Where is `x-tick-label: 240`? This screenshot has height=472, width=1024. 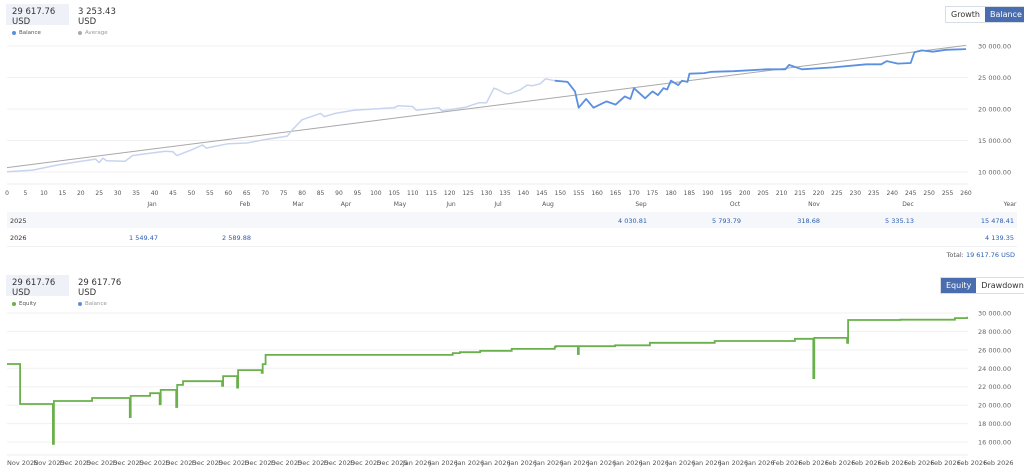
x-tick-label: 240 is located at coordinates (893, 193).